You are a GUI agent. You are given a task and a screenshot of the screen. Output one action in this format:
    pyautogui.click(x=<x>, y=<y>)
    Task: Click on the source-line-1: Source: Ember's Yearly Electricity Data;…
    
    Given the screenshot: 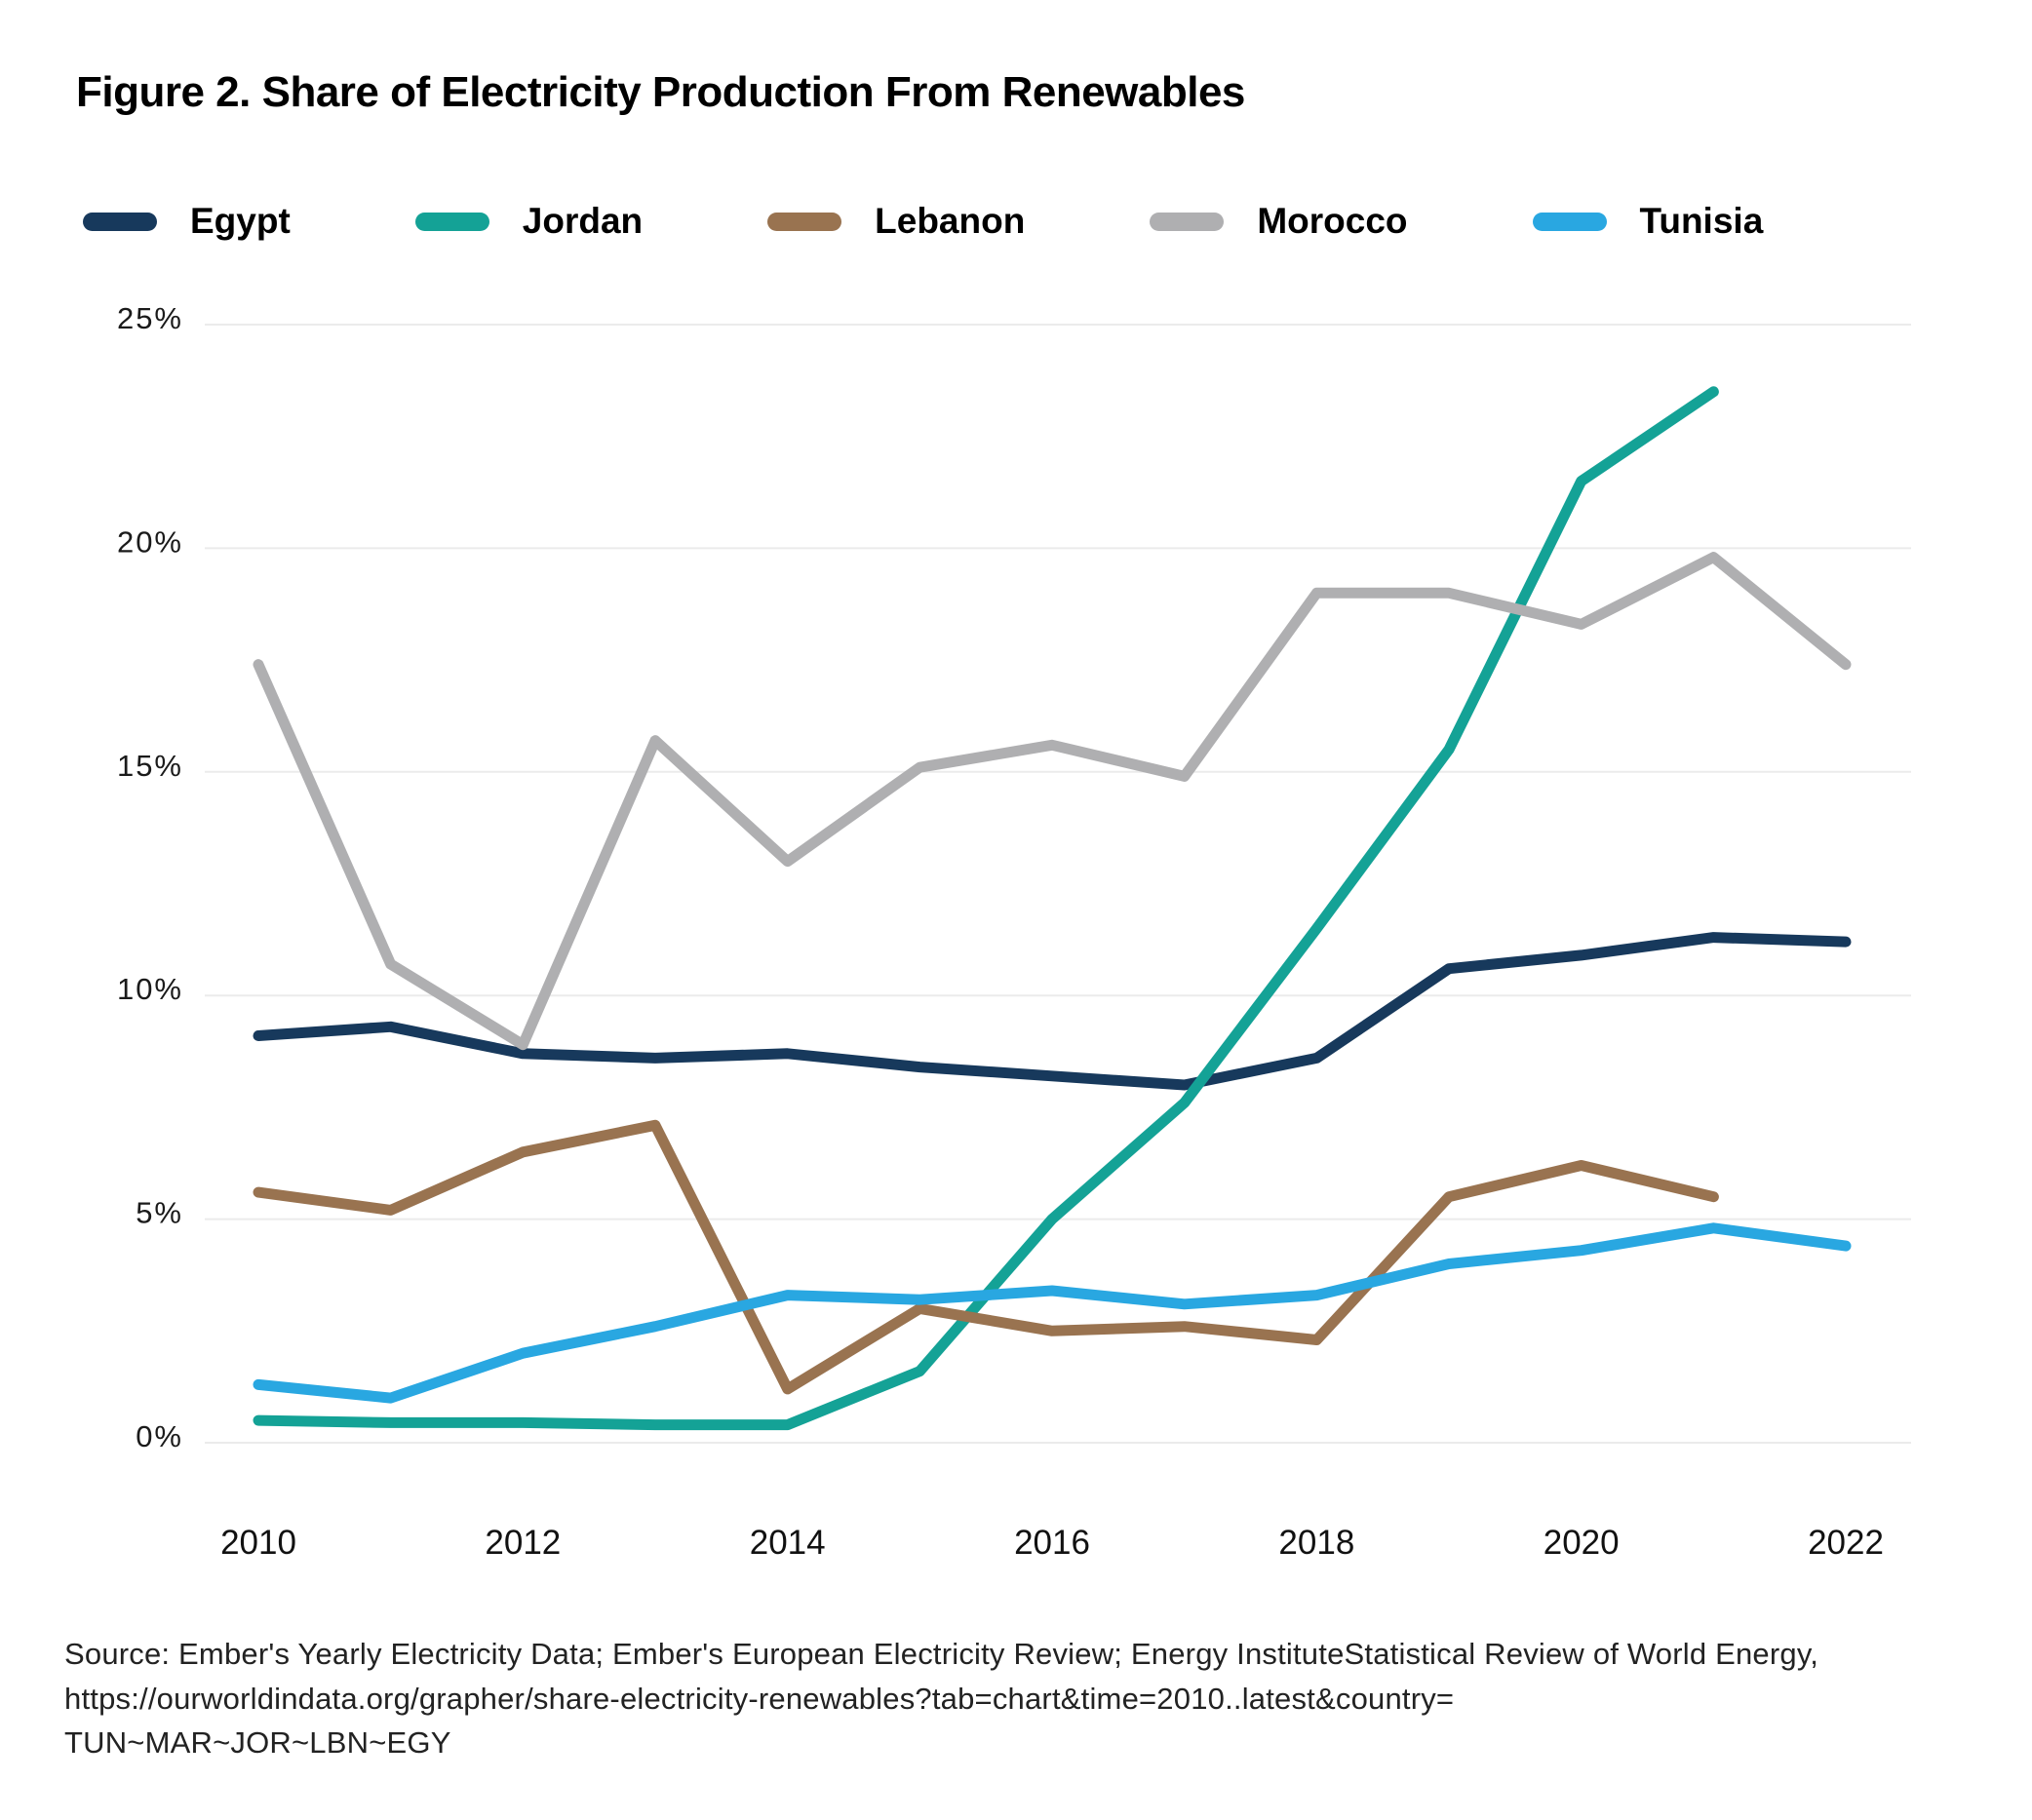 What is the action you would take?
    pyautogui.click(x=941, y=1654)
    